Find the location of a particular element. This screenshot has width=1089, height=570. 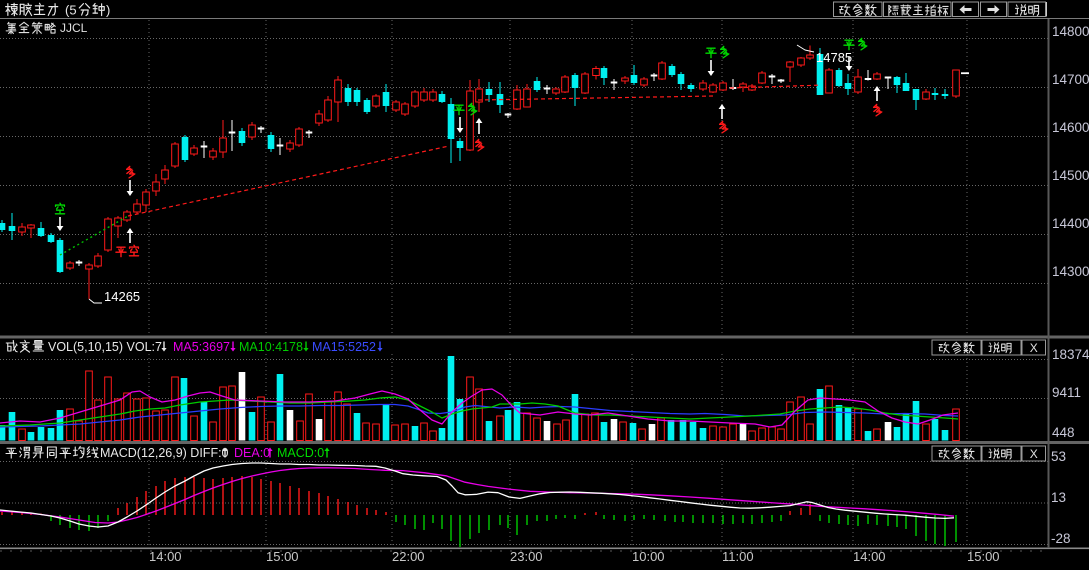

svg-text: 14785 is located at coordinates (834, 57).